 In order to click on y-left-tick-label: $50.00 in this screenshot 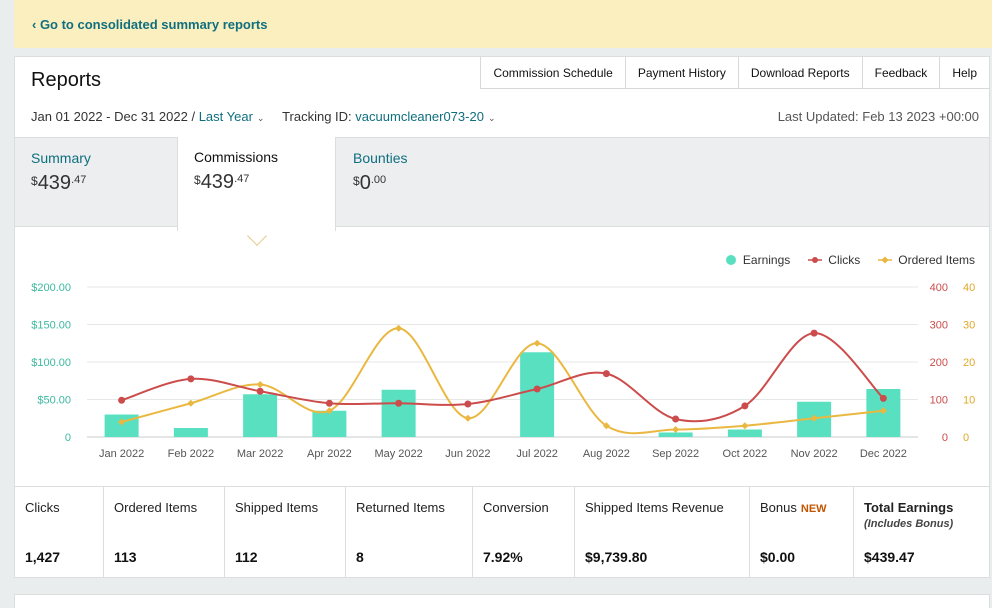, I will do `click(54, 401)`.